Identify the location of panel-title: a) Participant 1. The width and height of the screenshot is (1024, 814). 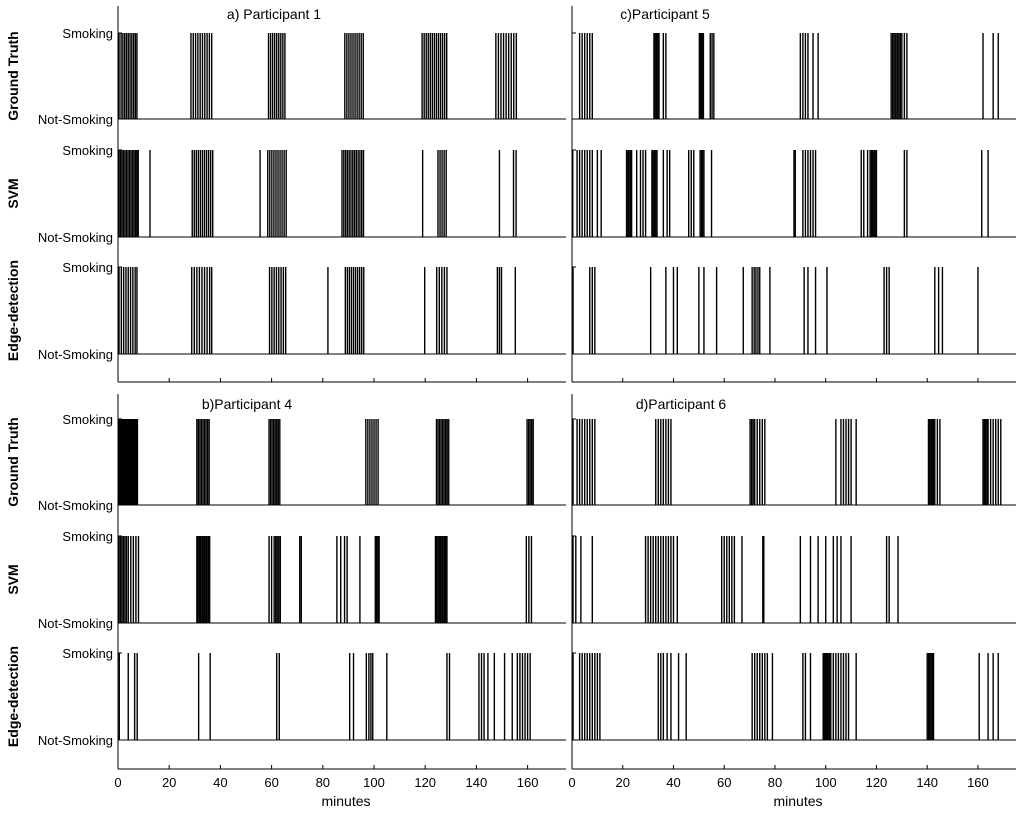
(274, 14).